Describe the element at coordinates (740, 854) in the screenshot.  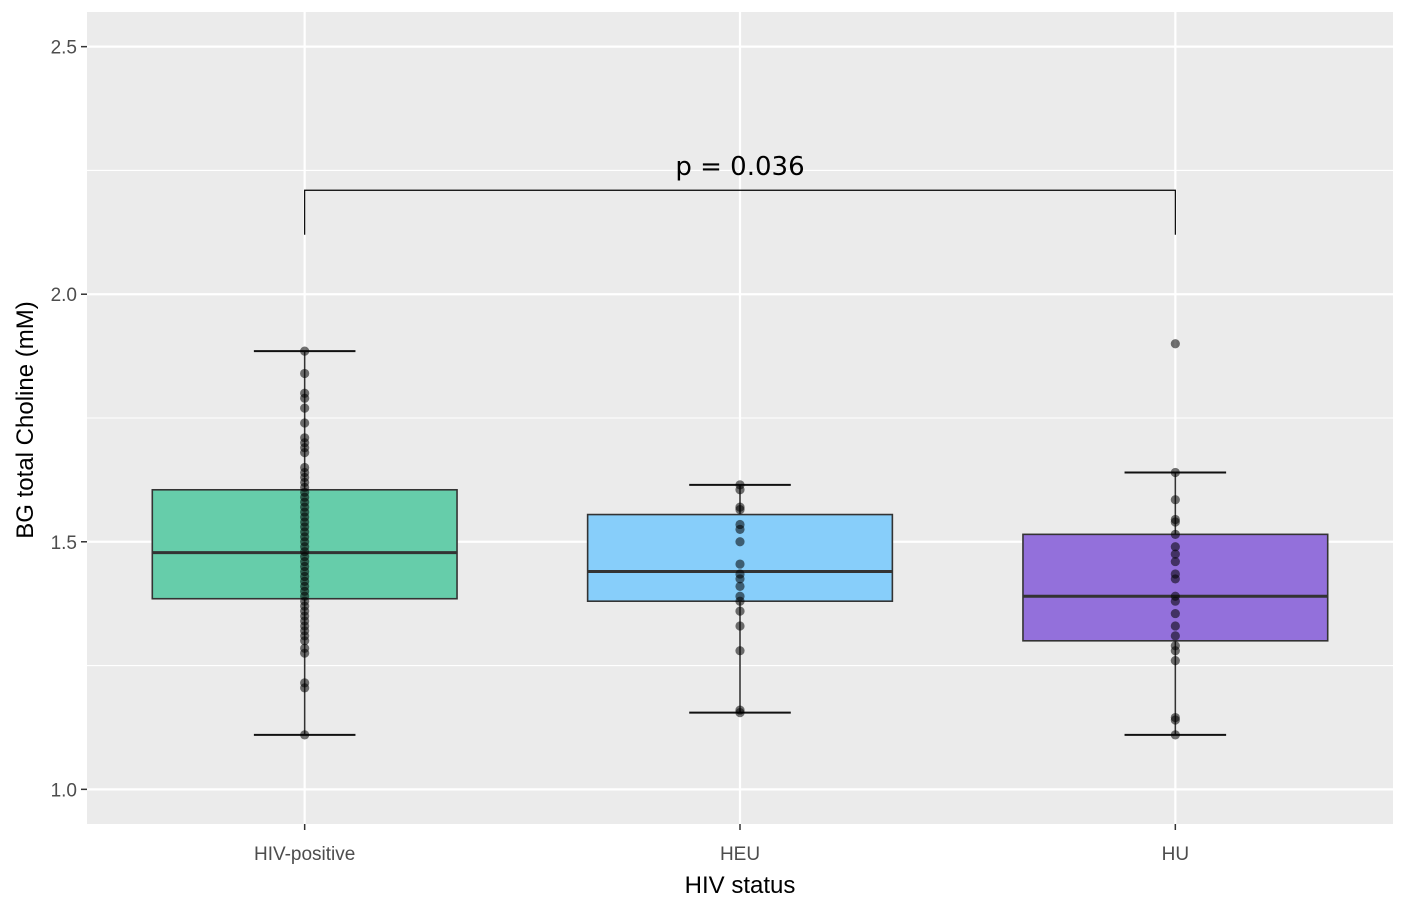
I see `x-tick-label: HEU` at that location.